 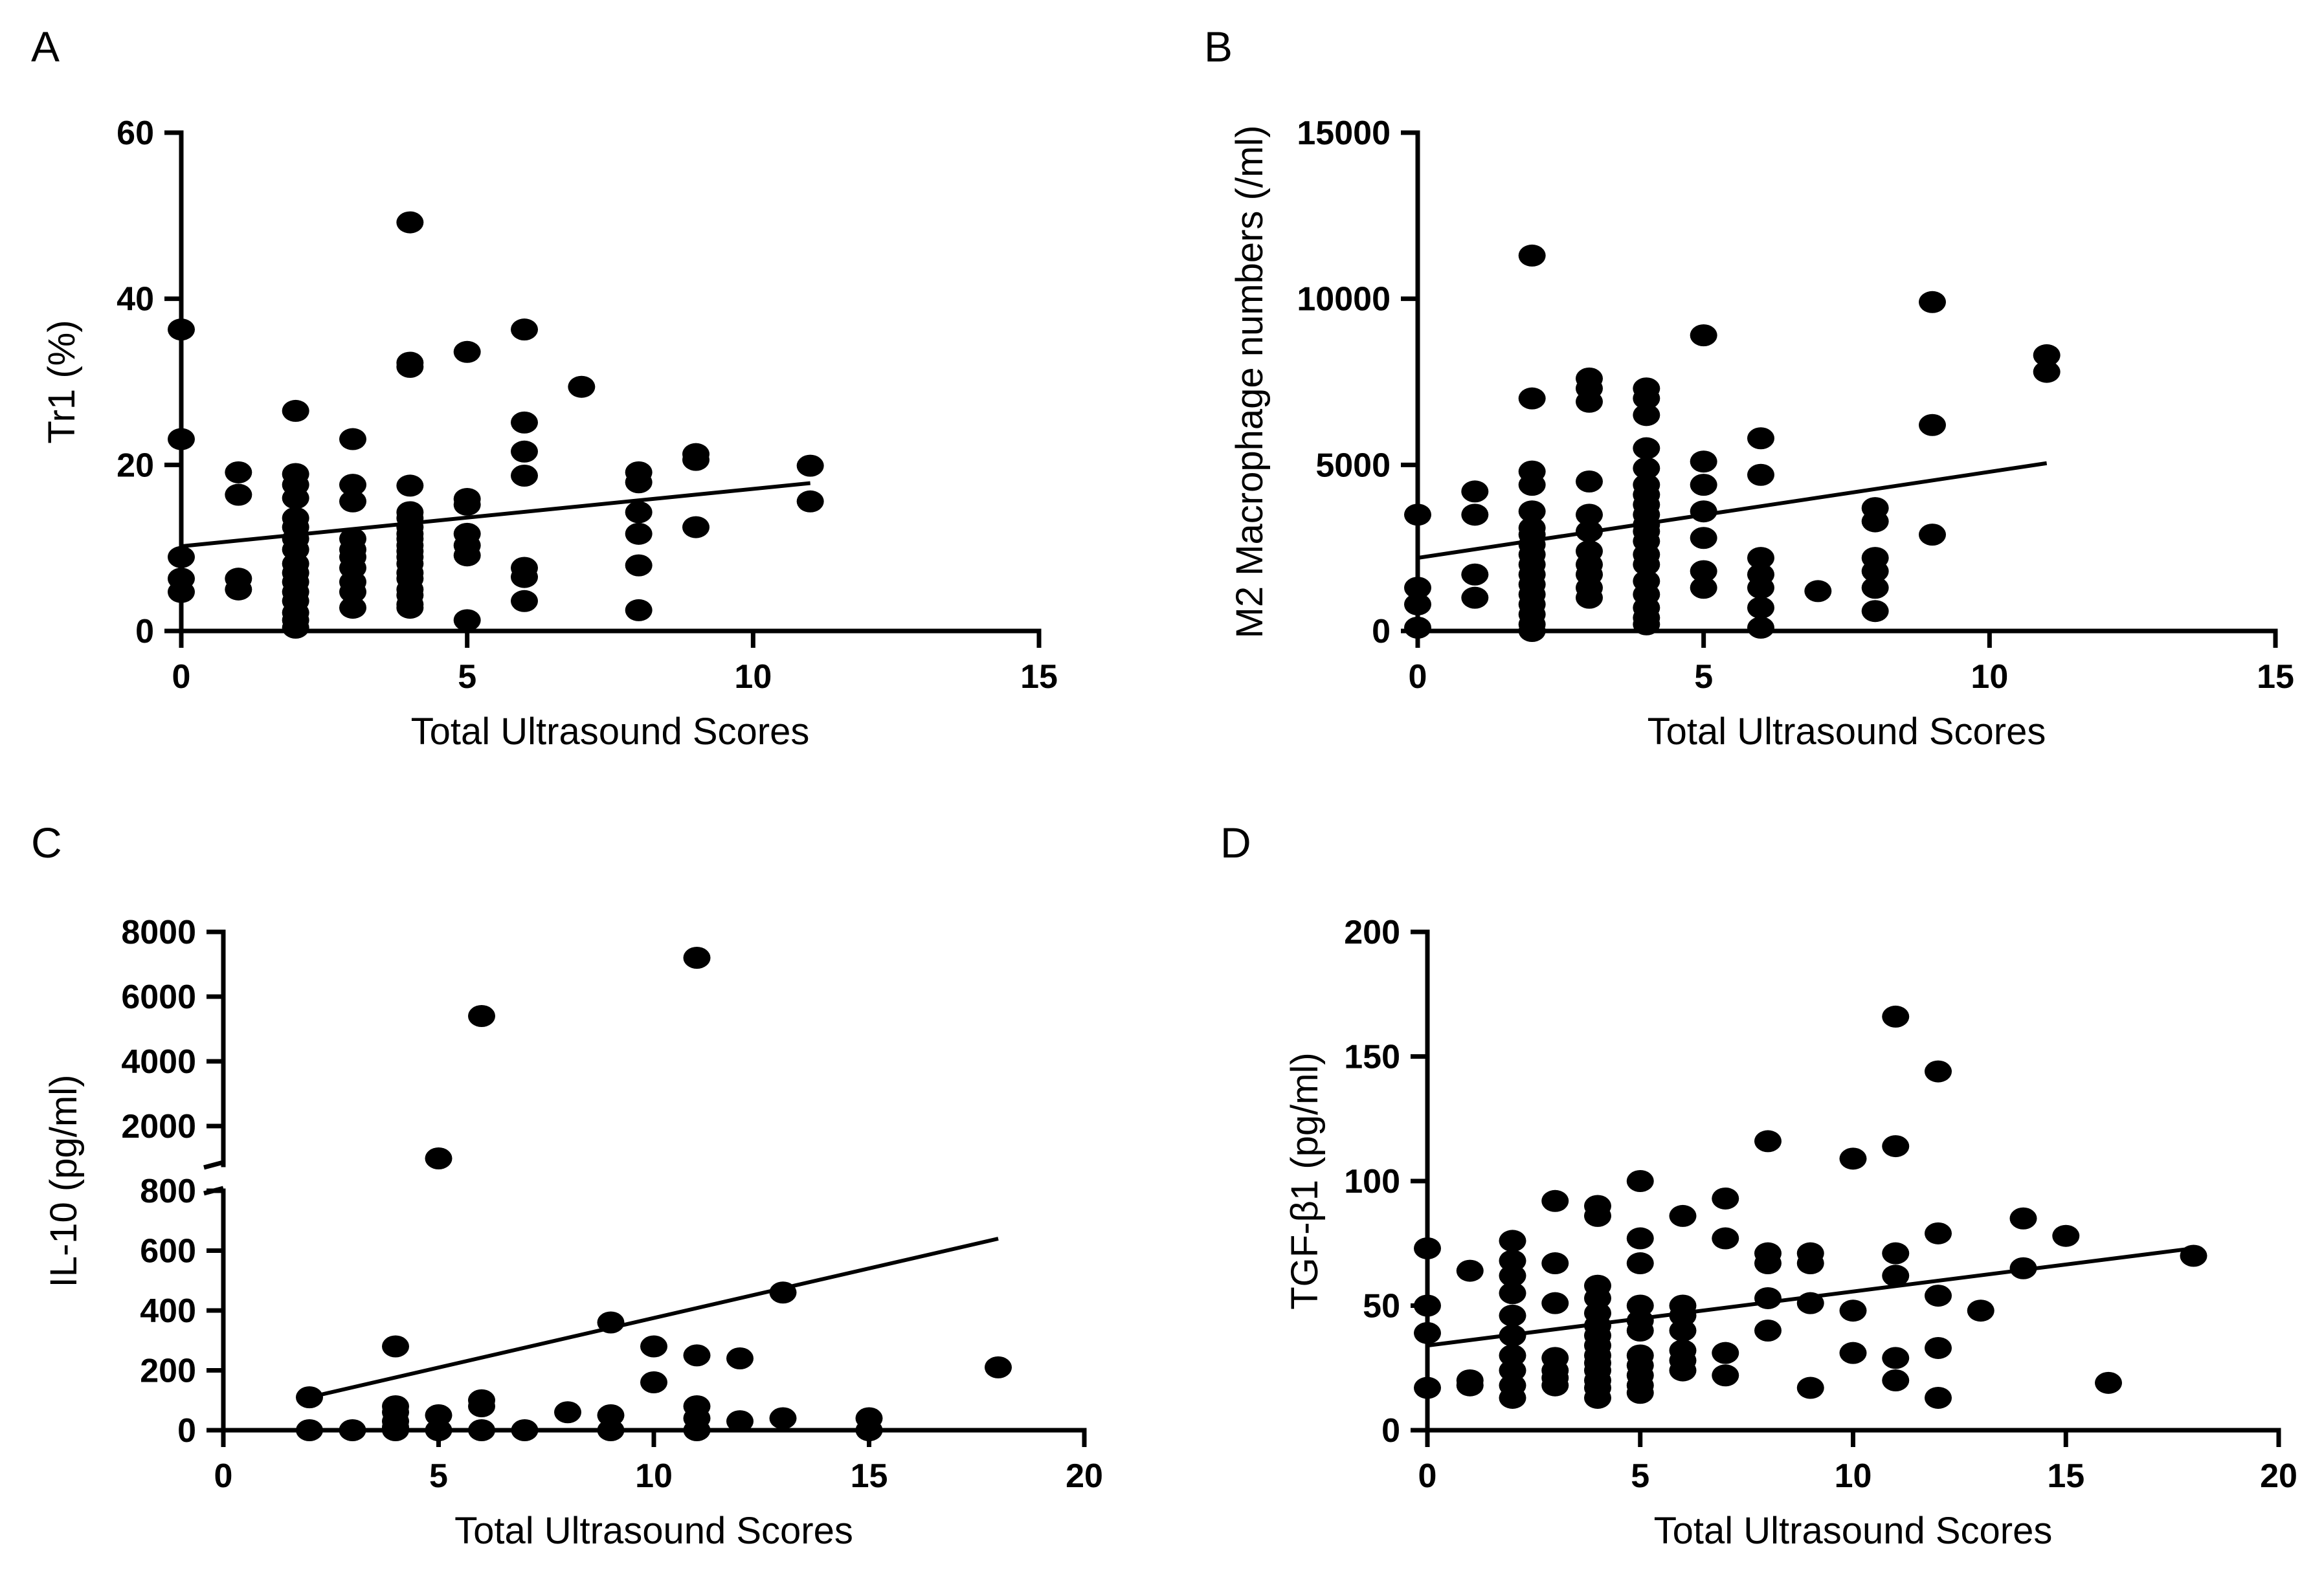 What do you see at coordinates (168, 1252) in the screenshot?
I see `y-tick-label-c: 600` at bounding box center [168, 1252].